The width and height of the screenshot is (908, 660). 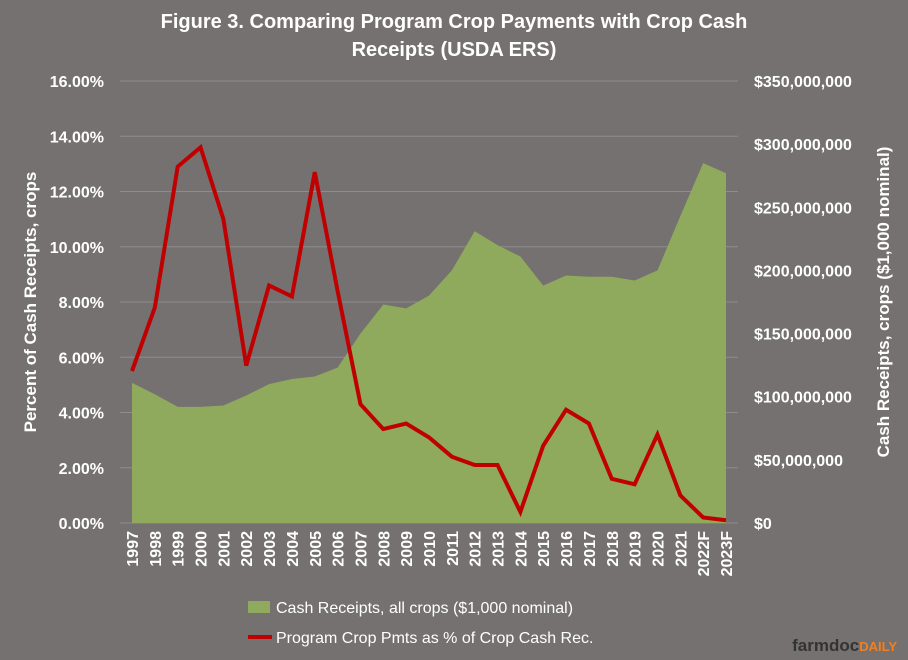 I want to click on left-tick-label-7: 14.00%, so click(x=77, y=137).